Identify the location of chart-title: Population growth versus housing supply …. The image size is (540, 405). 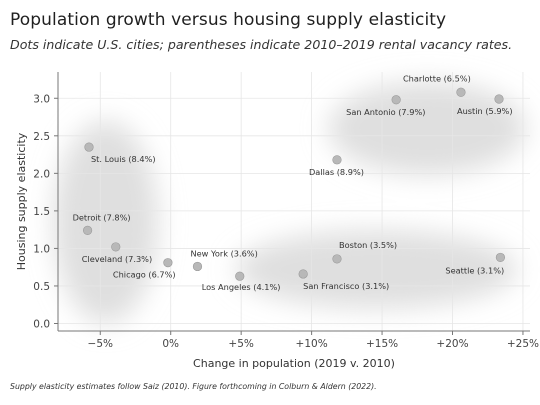
(228, 20).